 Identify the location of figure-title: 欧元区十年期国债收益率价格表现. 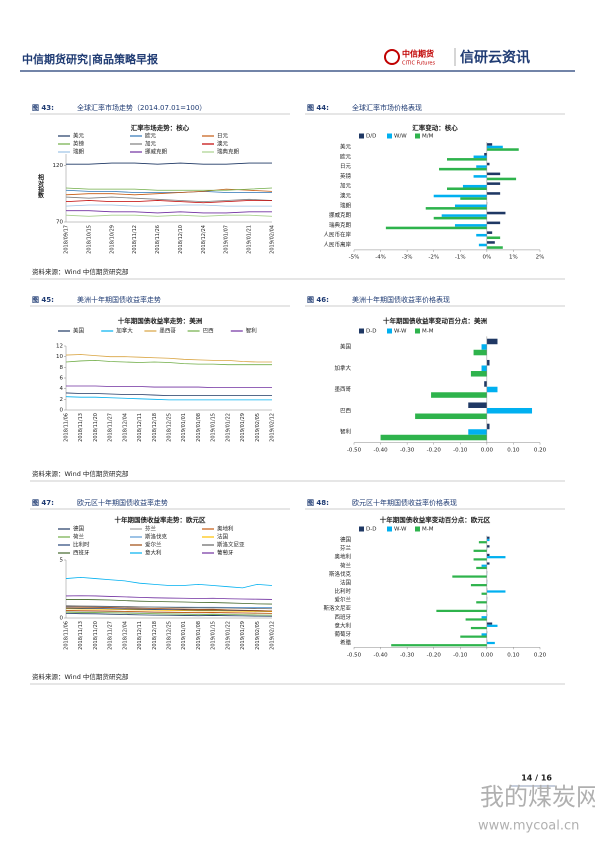
(404, 502).